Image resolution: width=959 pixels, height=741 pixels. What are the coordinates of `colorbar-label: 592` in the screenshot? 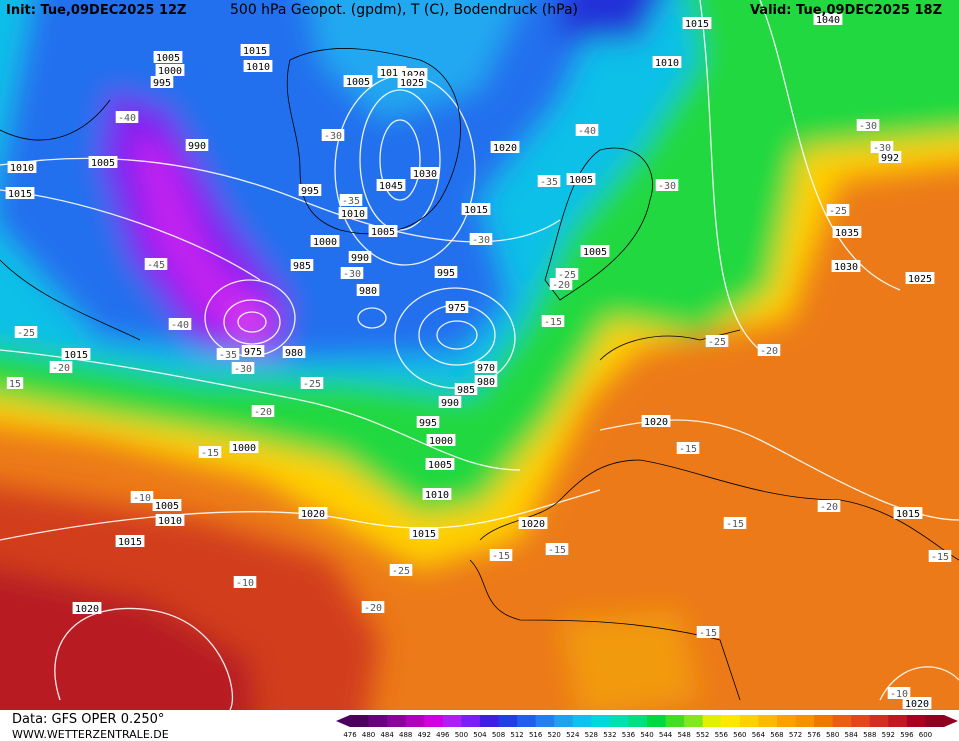 It's located at (888, 735).